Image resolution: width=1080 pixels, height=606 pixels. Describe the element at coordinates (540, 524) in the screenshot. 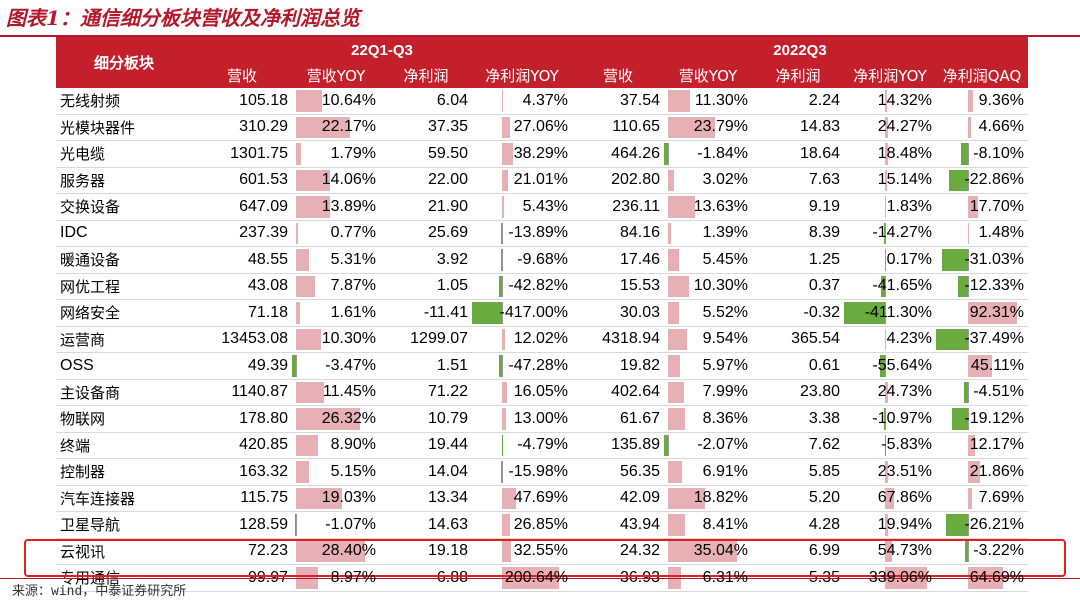

I see `cell-value: 26.85%` at that location.